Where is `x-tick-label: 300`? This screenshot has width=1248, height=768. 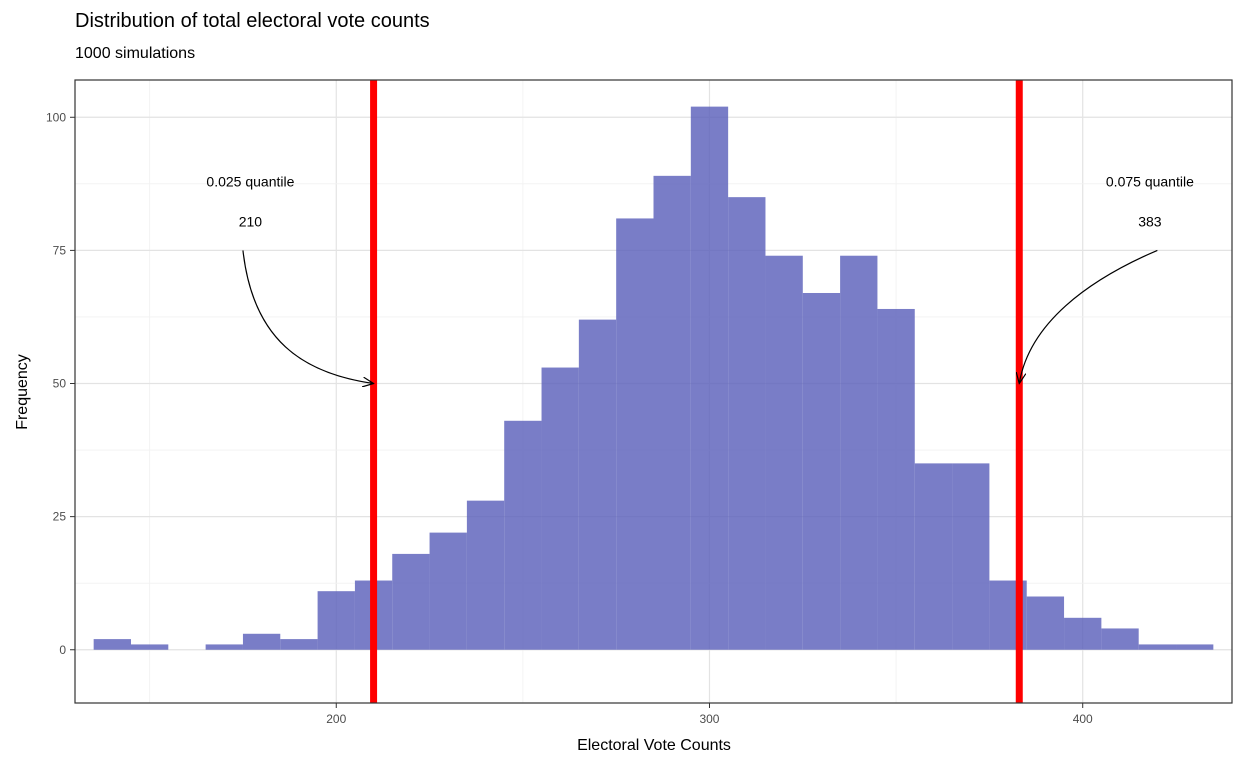 x-tick-label: 300 is located at coordinates (709, 719).